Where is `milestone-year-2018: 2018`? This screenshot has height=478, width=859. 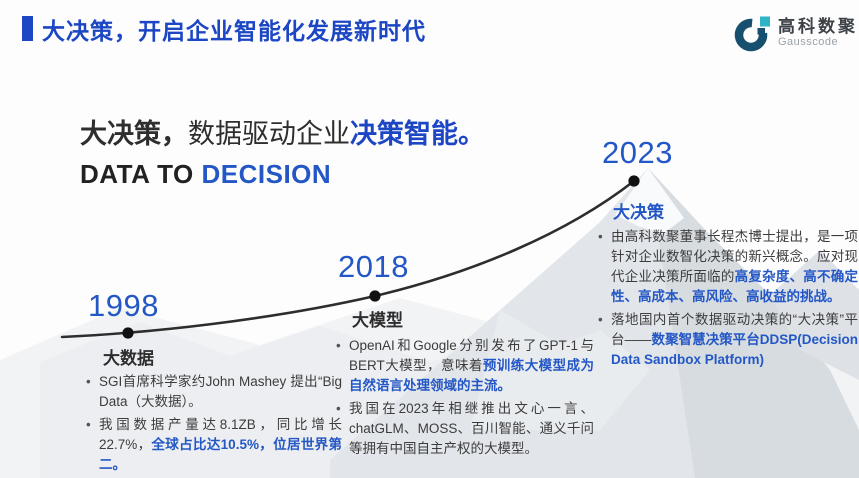
milestone-year-2018: 2018 is located at coordinates (373, 266).